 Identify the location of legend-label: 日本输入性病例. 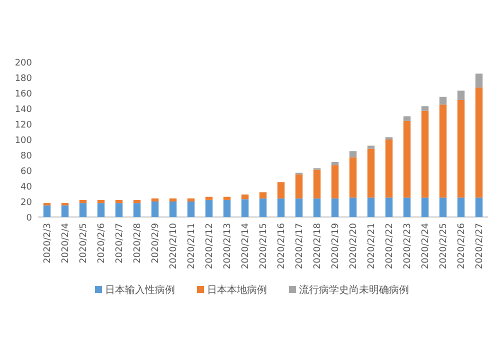
(140, 290).